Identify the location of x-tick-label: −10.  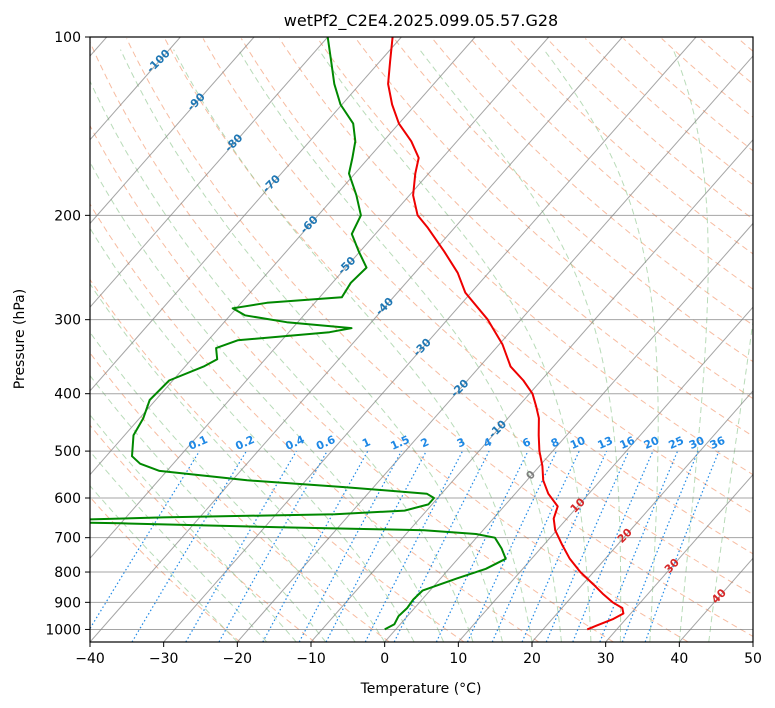
(311, 659).